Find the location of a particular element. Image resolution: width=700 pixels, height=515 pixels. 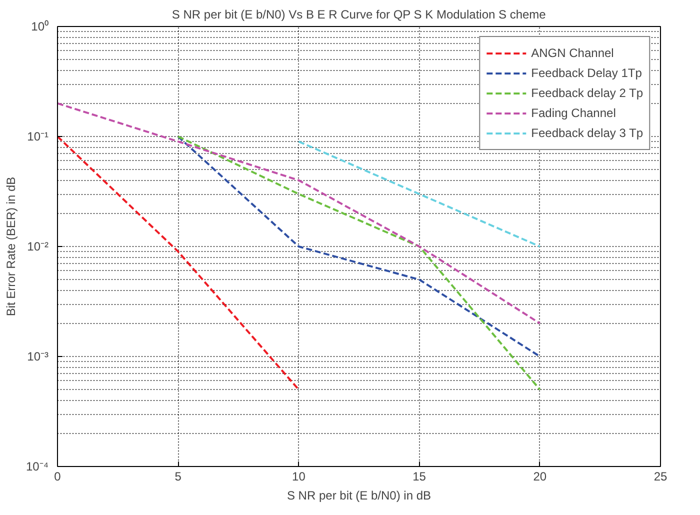

y-tick-label: 10⁻⁴ is located at coordinates (37, 467).